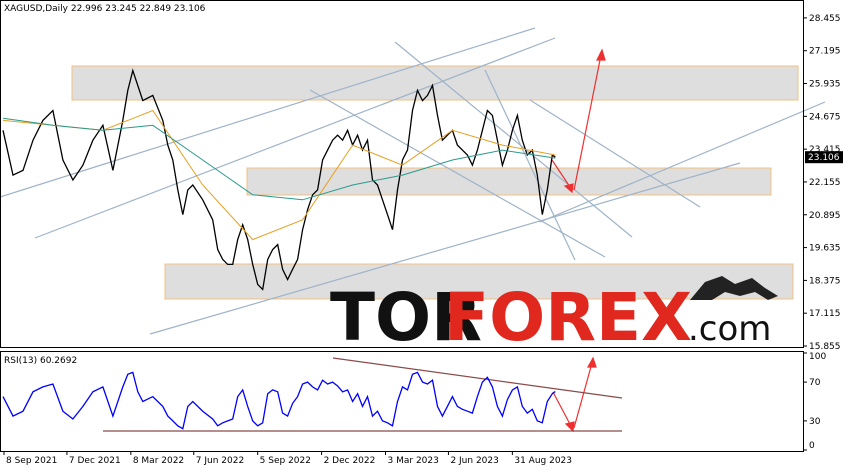 The height and width of the screenshot is (471, 846). I want to click on rsi-y-tick-label: 30, so click(815, 422).